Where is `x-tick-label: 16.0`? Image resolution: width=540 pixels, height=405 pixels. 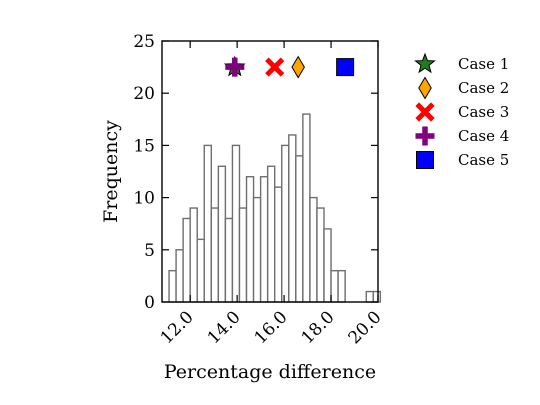 x-tick-label: 16.0 is located at coordinates (271, 327).